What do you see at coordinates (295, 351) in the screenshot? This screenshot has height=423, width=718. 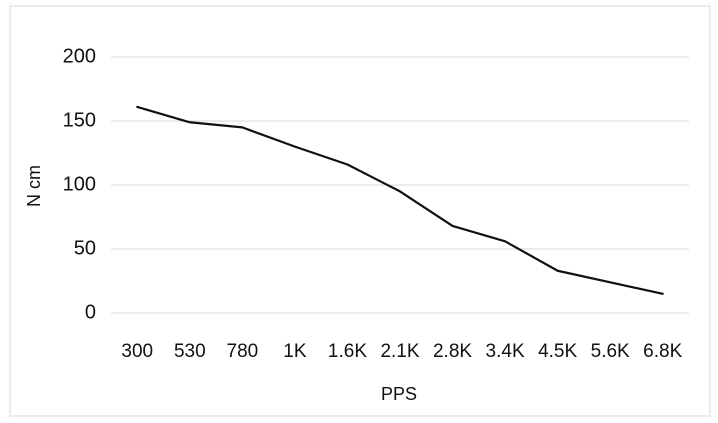 I see `x-tick-label: 1K` at bounding box center [295, 351].